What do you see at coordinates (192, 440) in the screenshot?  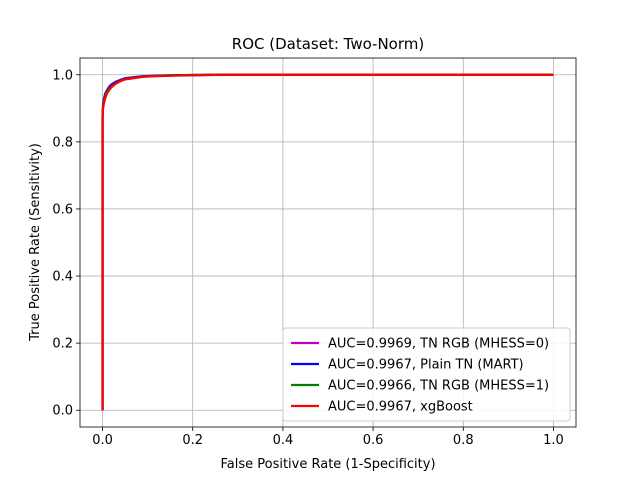 I see `x-tick-label: 0.2` at bounding box center [192, 440].